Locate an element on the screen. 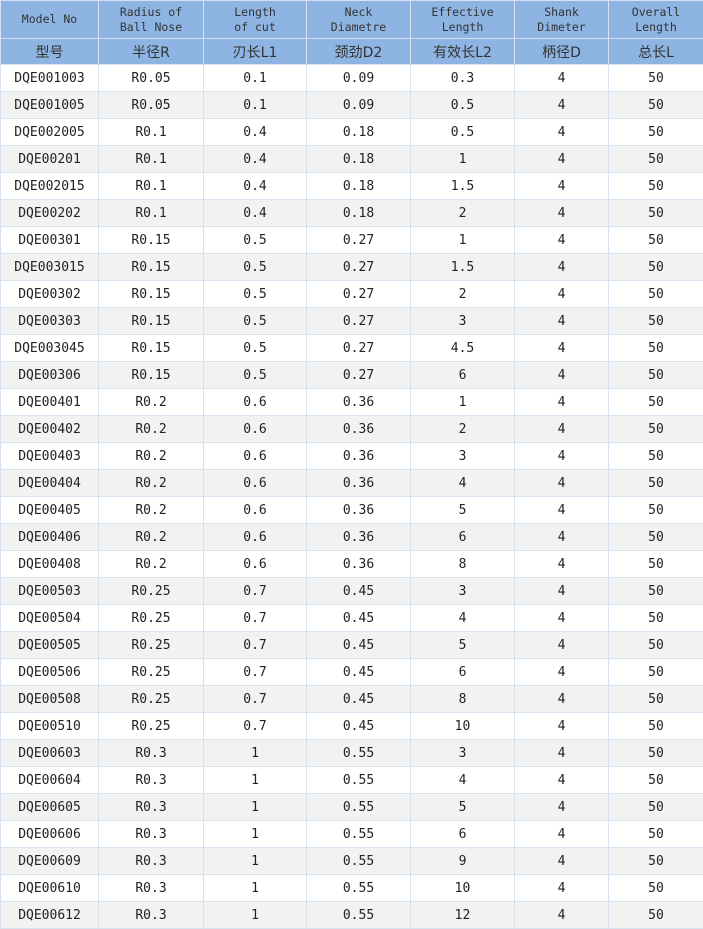  table-cell: 5 is located at coordinates (462, 645).